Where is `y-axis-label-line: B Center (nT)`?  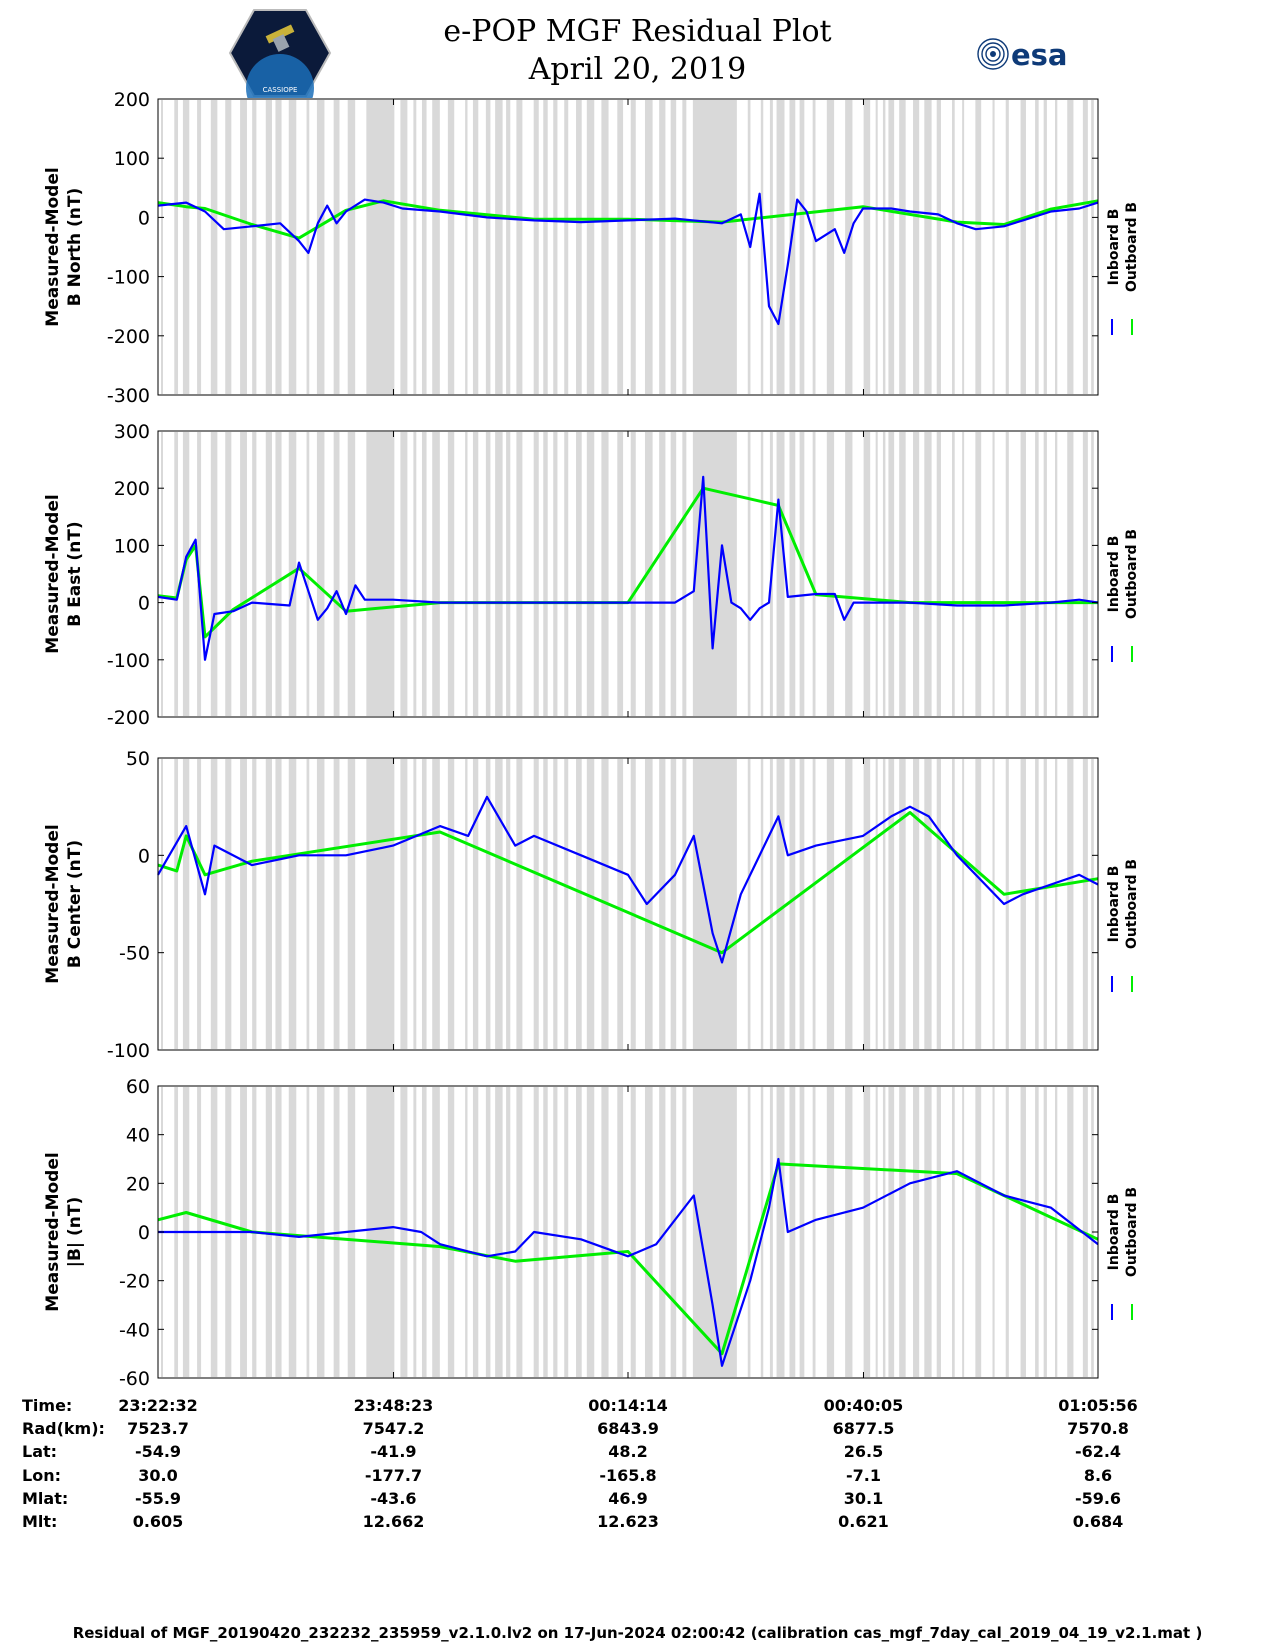 y-axis-label-line: B Center (nT) is located at coordinates (75, 904).